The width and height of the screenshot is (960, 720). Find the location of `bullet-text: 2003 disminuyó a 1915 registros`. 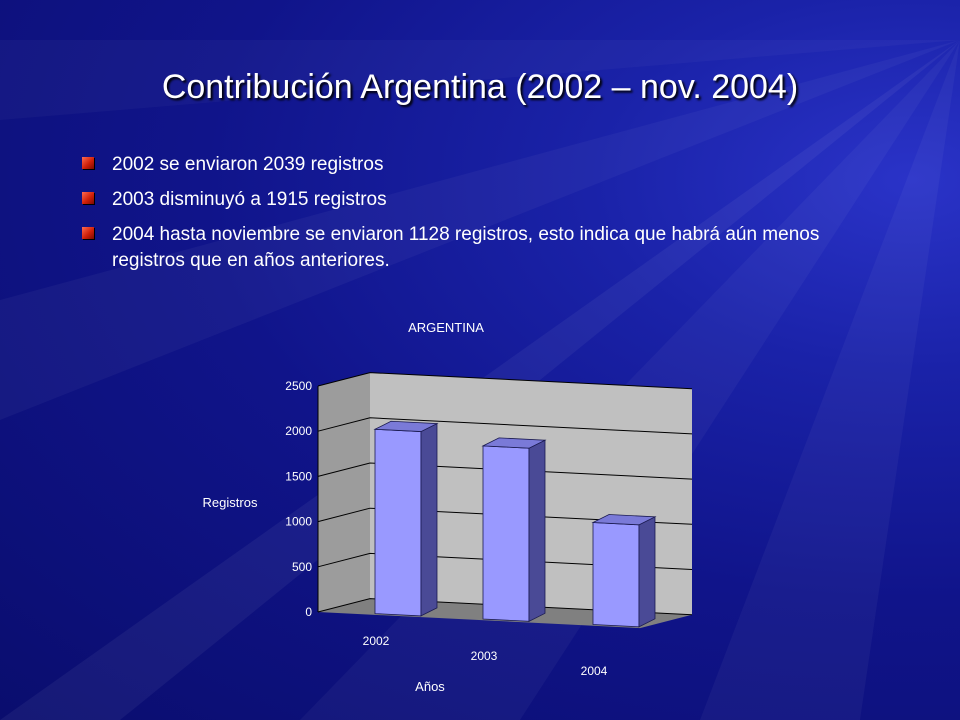

bullet-text: 2003 disminuyó a 1915 registros is located at coordinates (249, 199).